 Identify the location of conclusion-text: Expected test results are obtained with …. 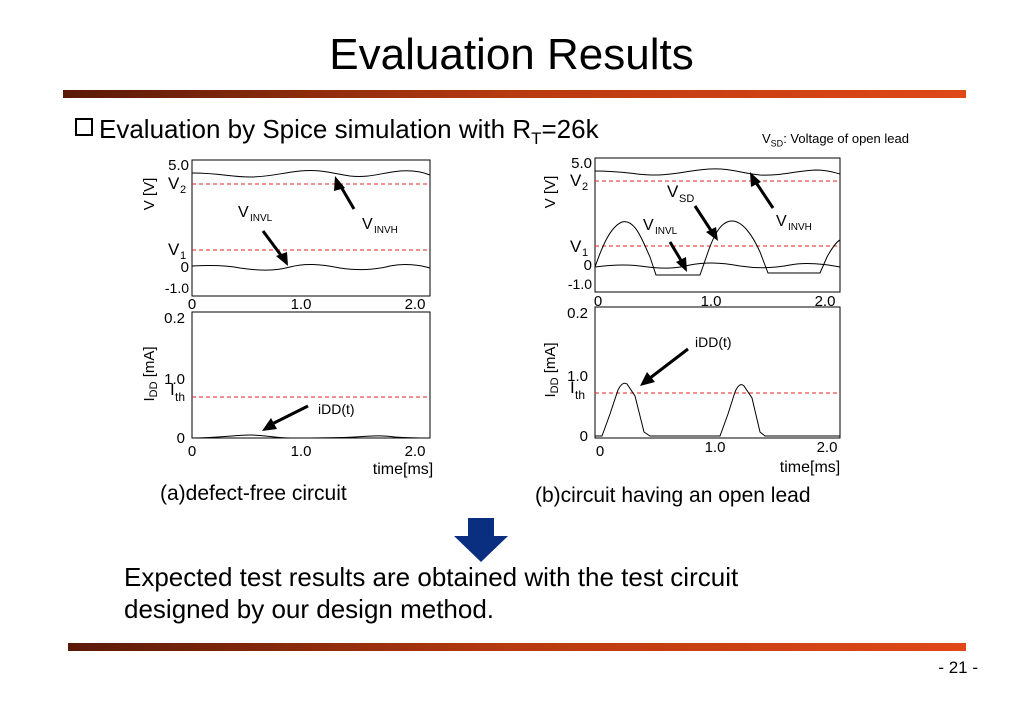
(431, 593).